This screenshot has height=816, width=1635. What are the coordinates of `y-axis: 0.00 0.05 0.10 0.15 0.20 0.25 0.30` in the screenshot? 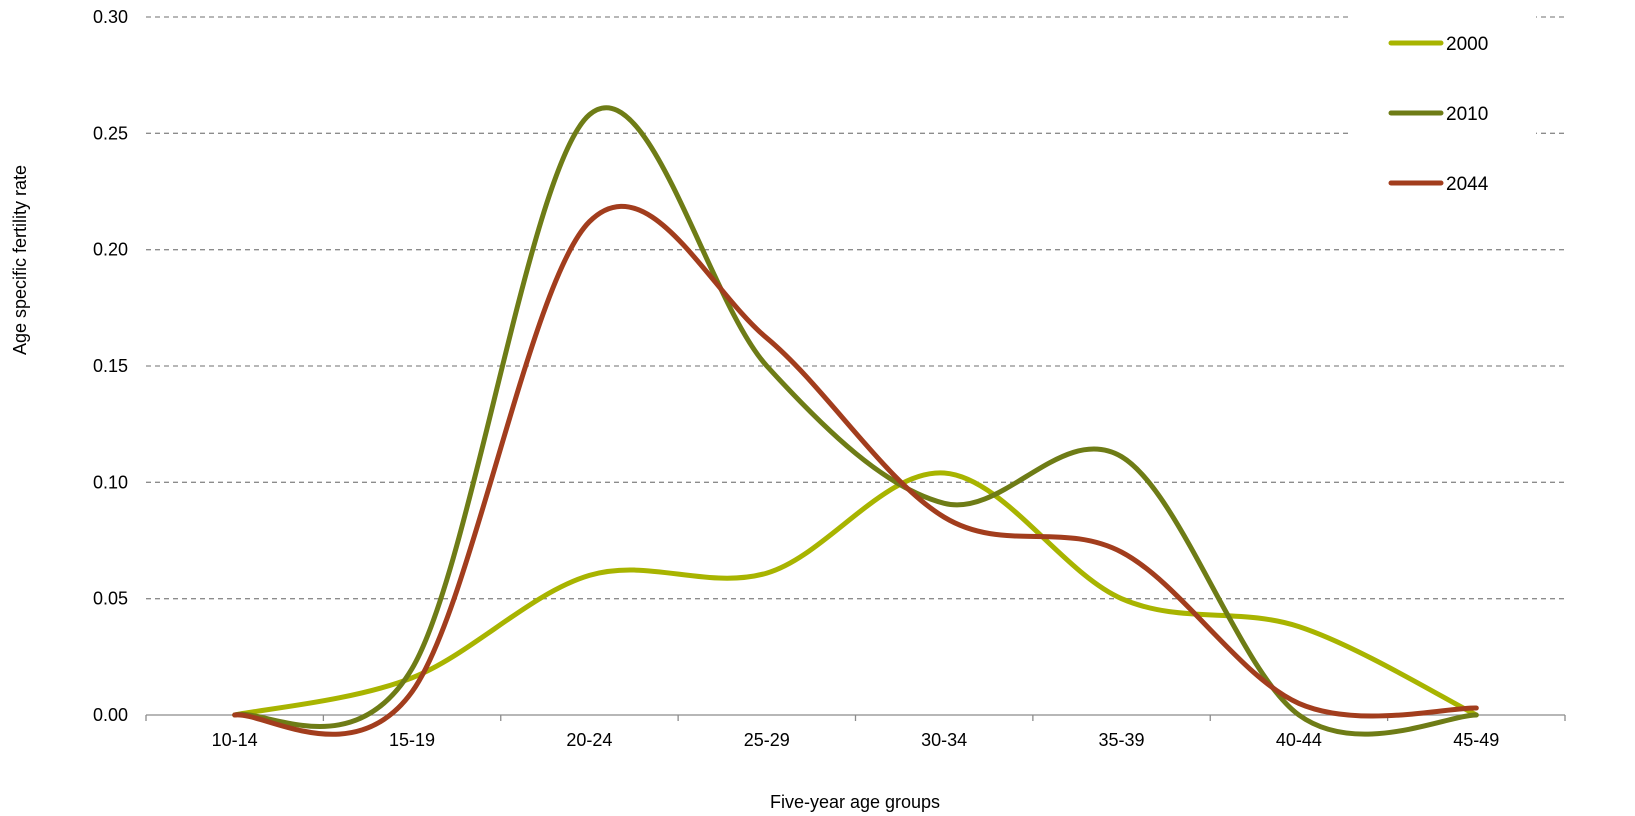 It's located at (110, 366).